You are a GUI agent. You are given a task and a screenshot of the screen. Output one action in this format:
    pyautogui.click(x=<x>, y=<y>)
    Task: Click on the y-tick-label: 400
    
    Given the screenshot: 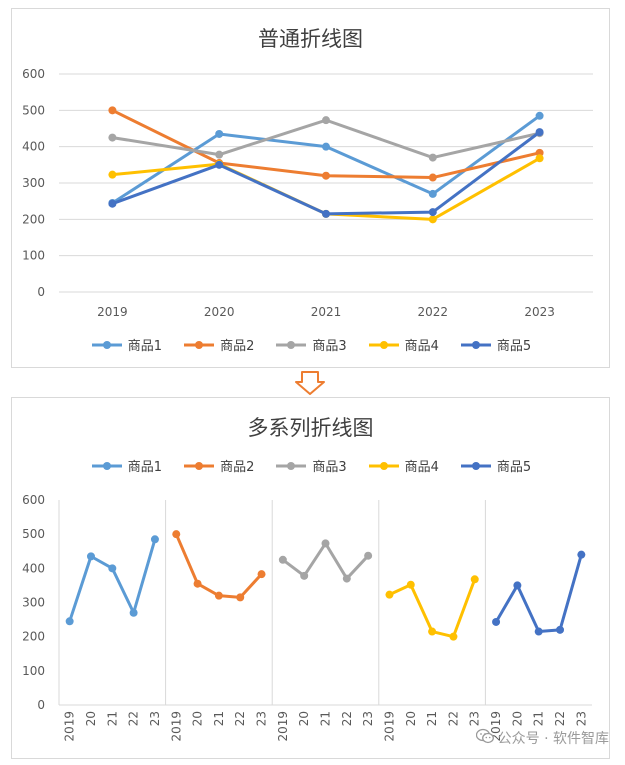 What is the action you would take?
    pyautogui.click(x=33, y=568)
    